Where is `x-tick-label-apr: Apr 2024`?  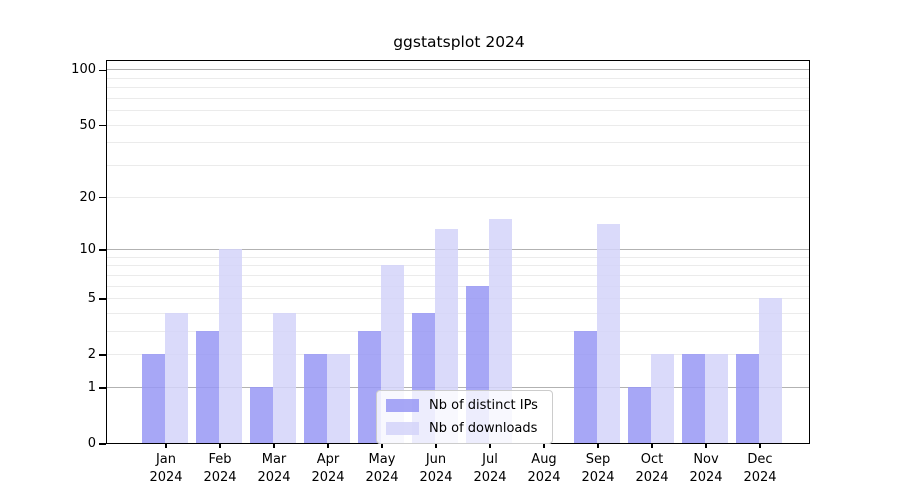 x-tick-label-apr: Apr 2024 is located at coordinates (328, 469).